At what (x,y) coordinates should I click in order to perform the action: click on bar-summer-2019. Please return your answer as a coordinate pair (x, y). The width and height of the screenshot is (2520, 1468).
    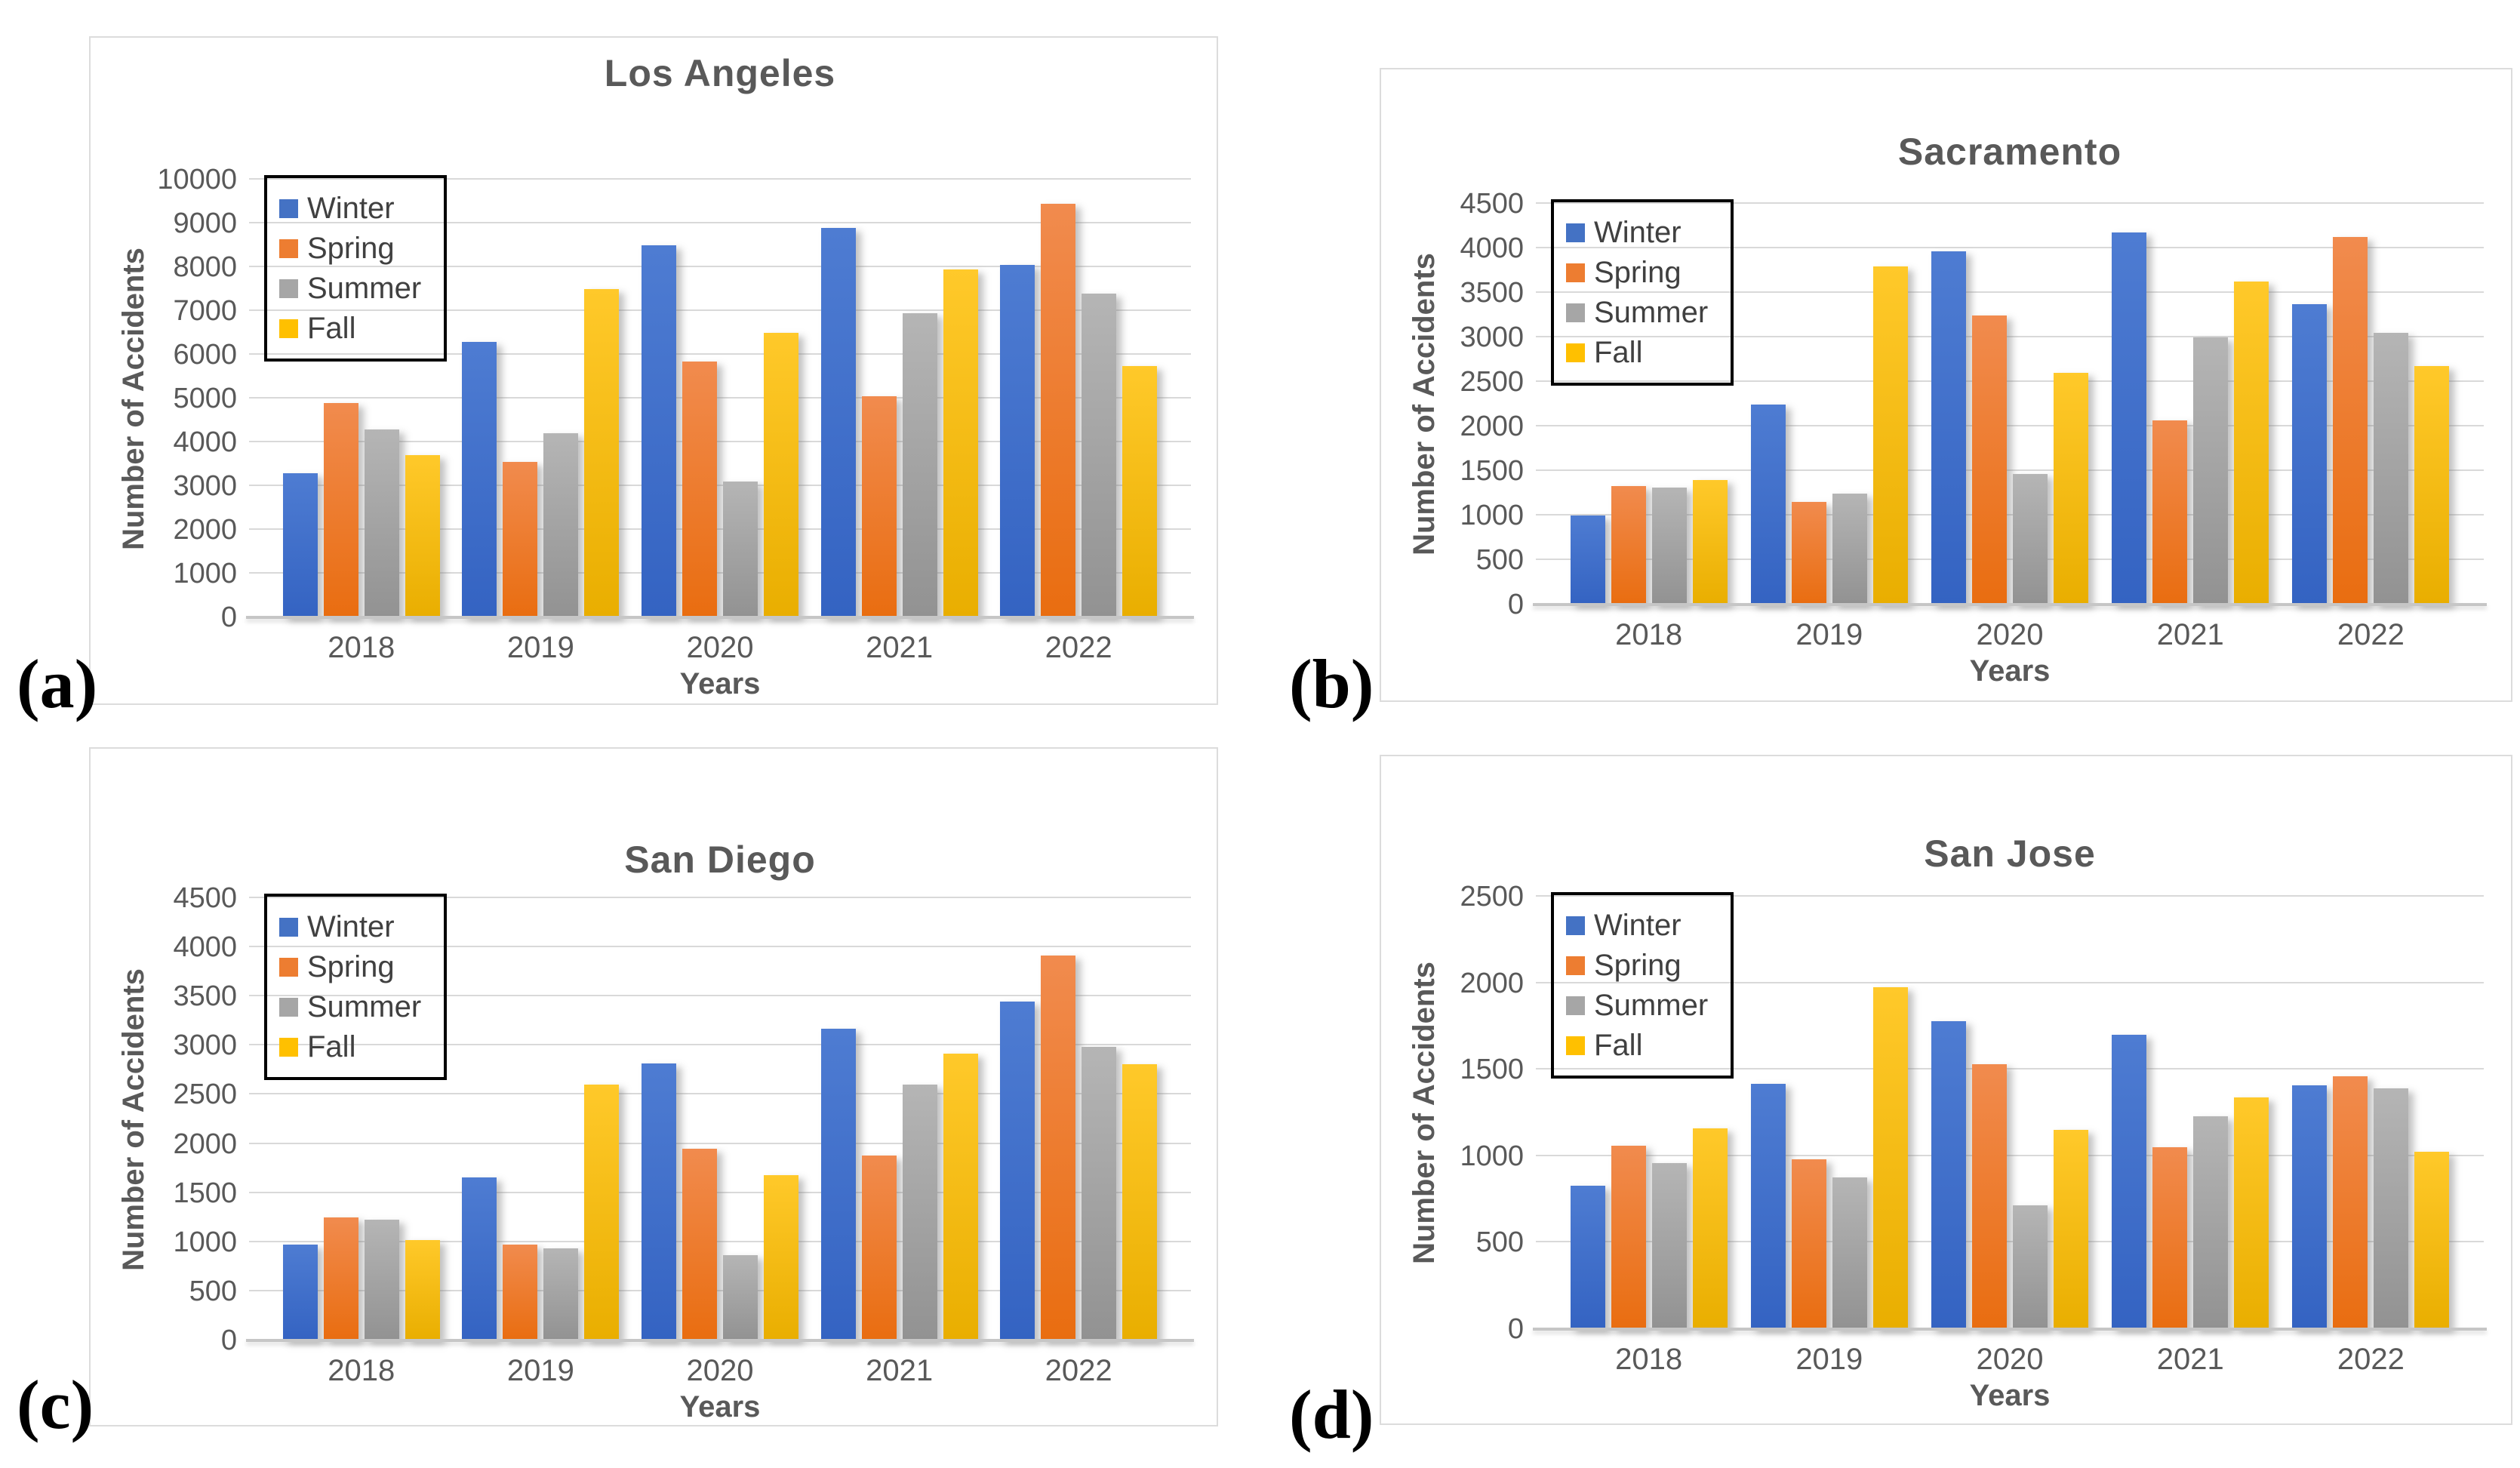
    Looking at the image, I should click on (561, 525).